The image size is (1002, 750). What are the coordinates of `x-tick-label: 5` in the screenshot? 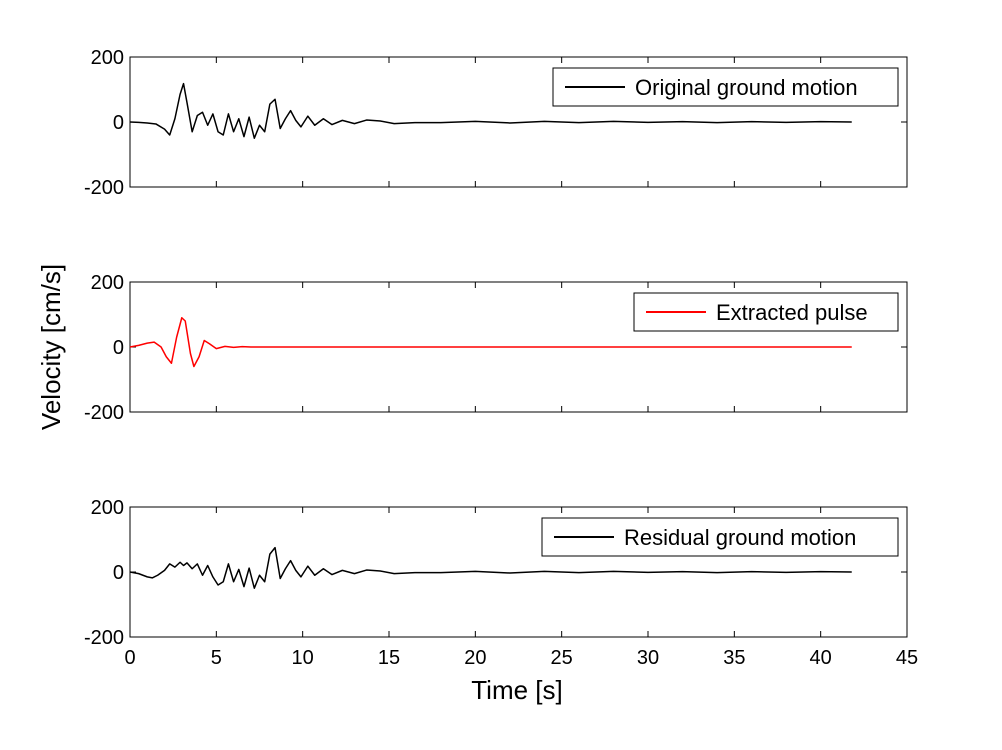 It's located at (216, 658).